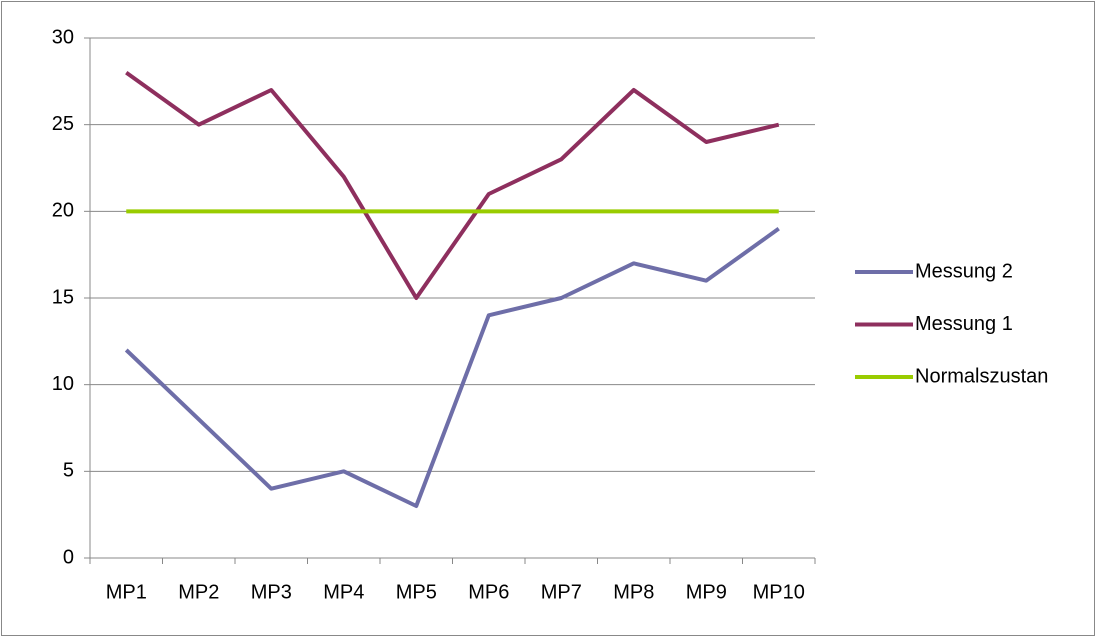  I want to click on y-tick-label: 30, so click(63, 37).